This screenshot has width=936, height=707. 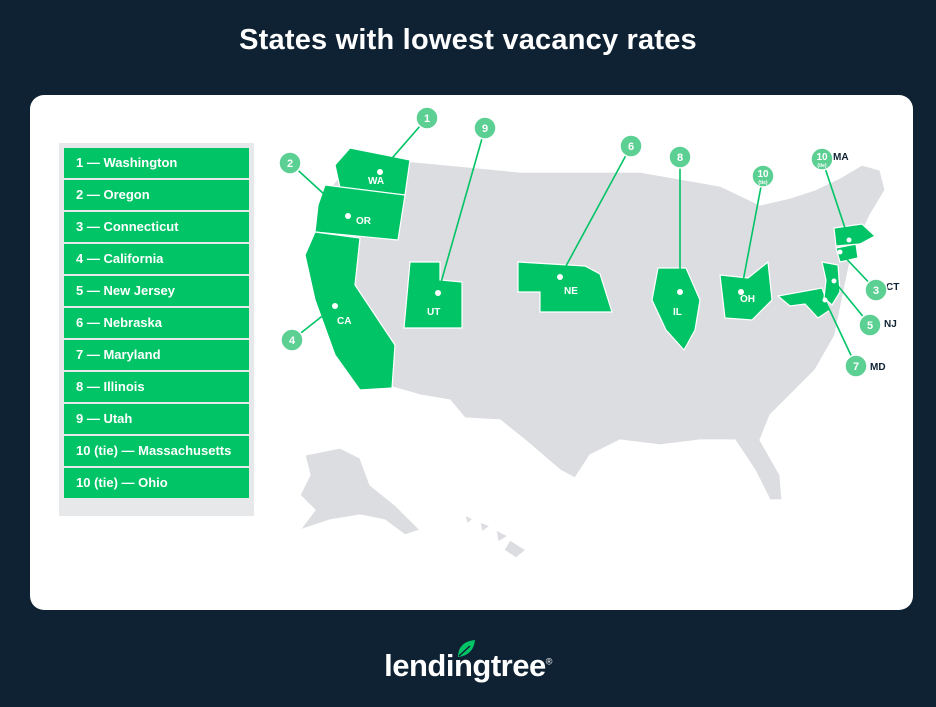 What do you see at coordinates (747, 299) in the screenshot?
I see `state-label-oh: OH` at bounding box center [747, 299].